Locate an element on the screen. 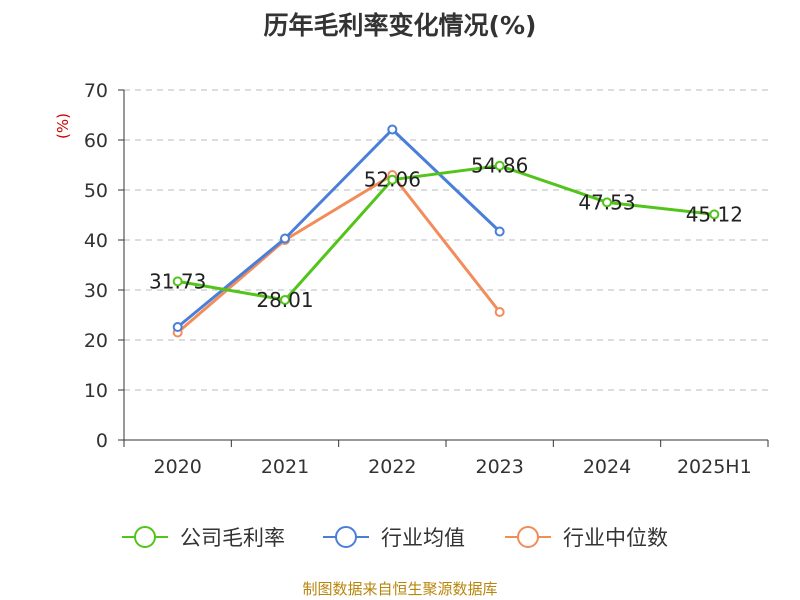 Image resolution: width=800 pixels, height=600 pixels. x-tick-label: 2021 is located at coordinates (285, 467).